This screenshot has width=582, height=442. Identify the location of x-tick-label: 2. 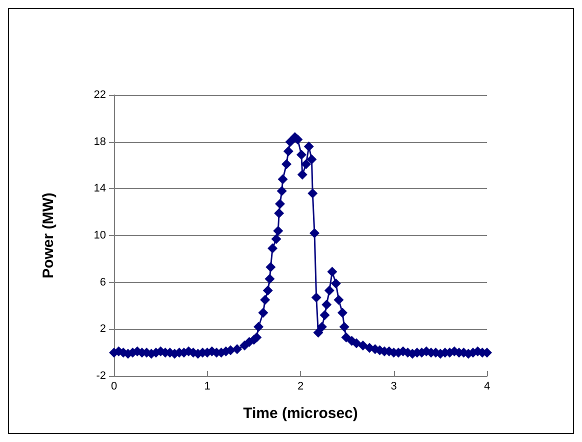
(300, 386).